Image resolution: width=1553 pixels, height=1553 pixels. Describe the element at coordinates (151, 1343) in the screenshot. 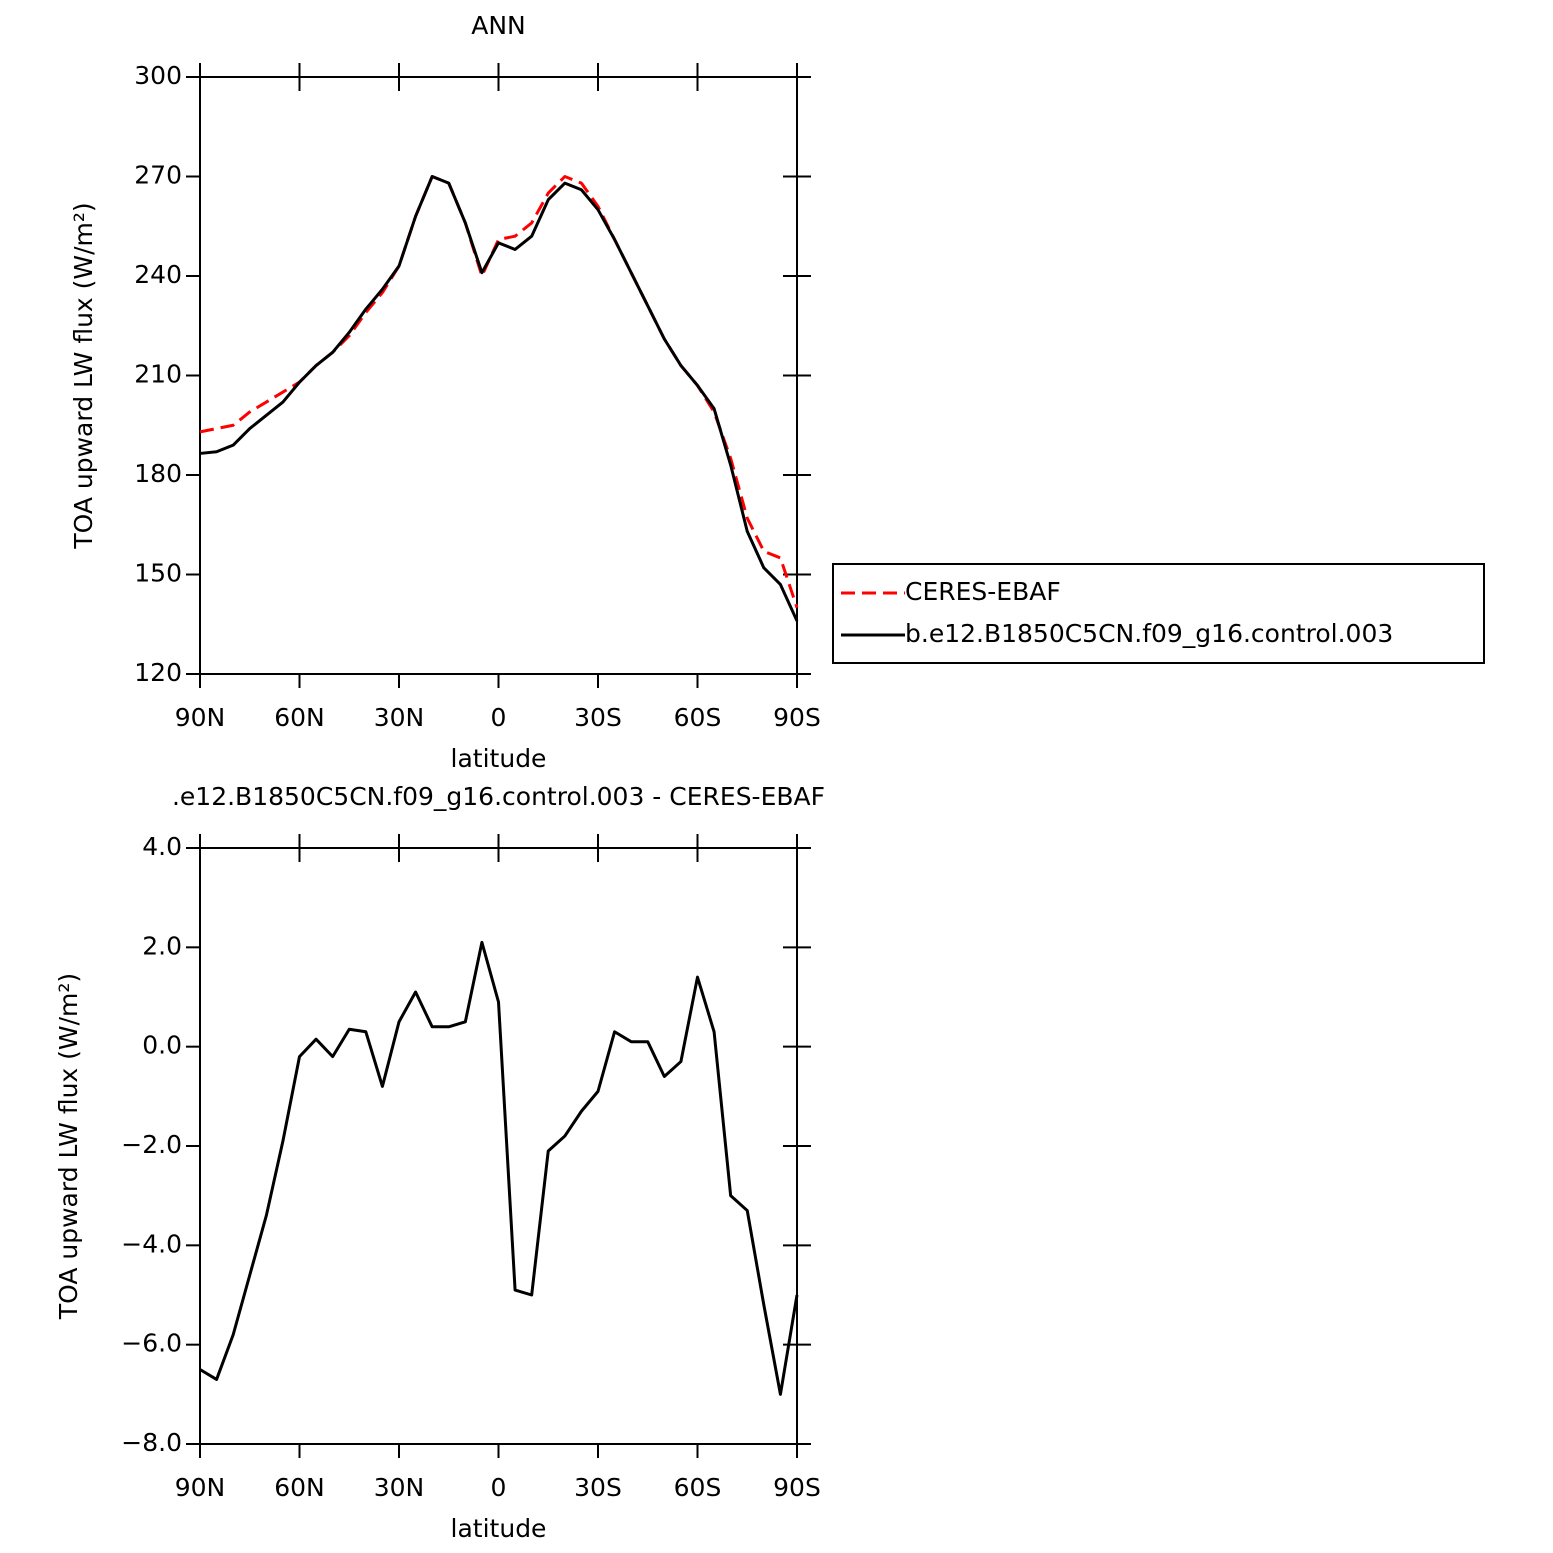

I see `y-tick-label: −6.0` at that location.